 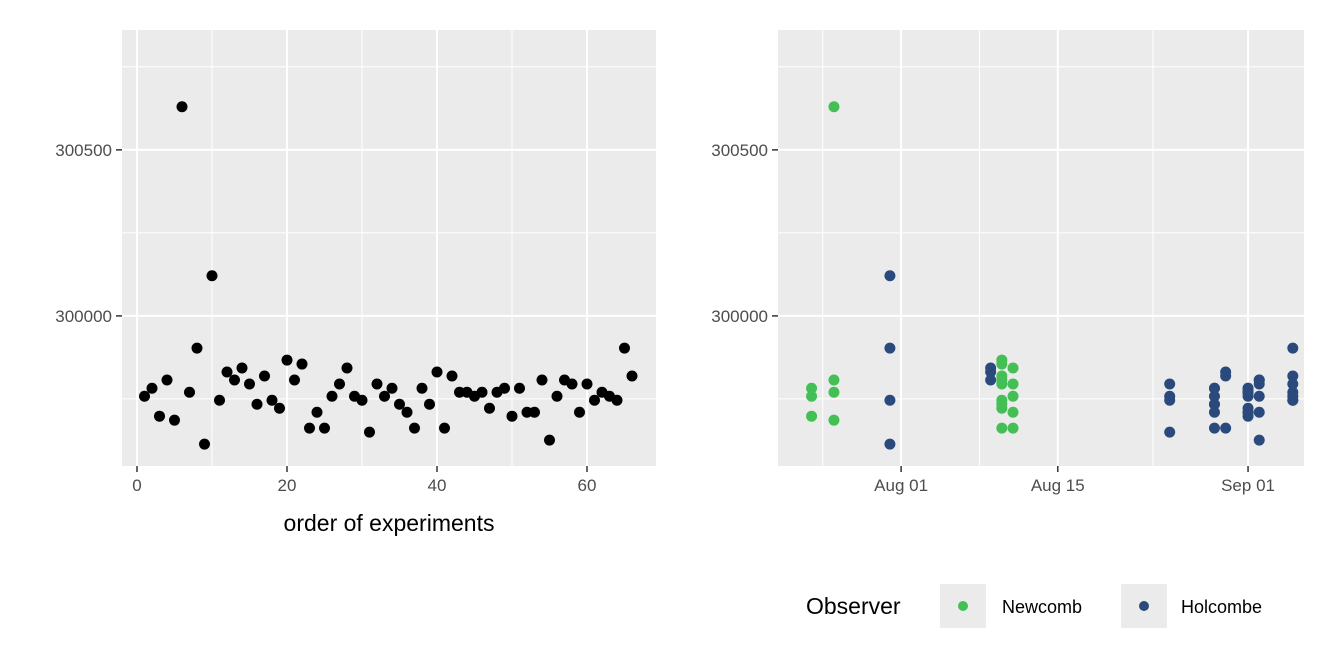 What do you see at coordinates (1221, 607) in the screenshot?
I see `legend-label-holcombe: Holcombe` at bounding box center [1221, 607].